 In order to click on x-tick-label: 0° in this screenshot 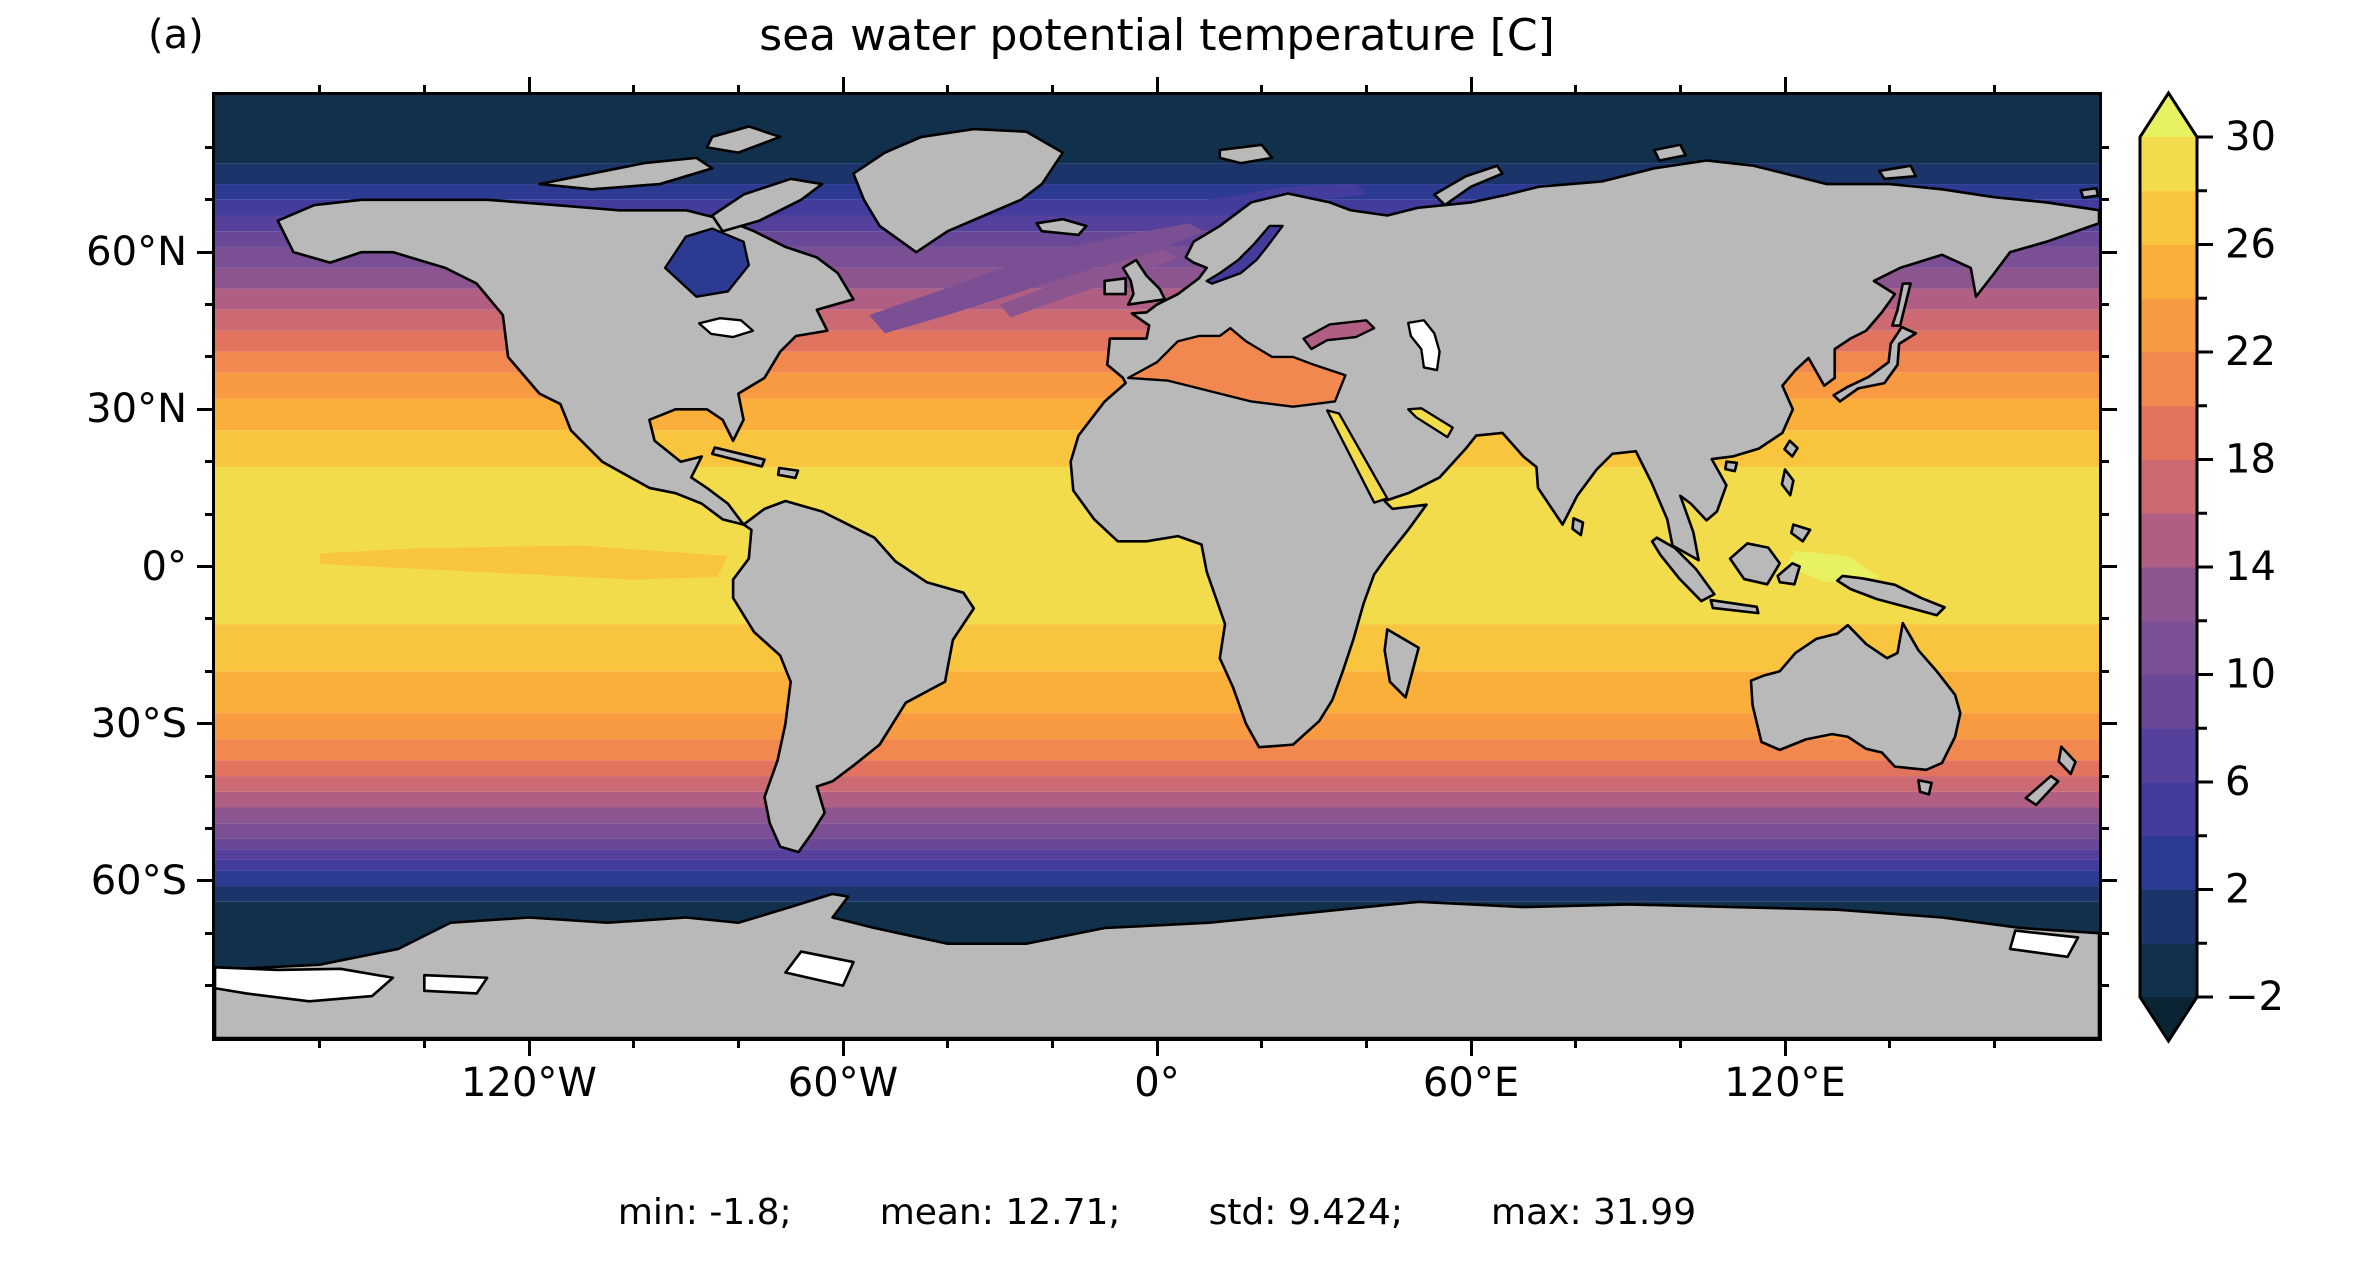, I will do `click(1157, 1083)`.